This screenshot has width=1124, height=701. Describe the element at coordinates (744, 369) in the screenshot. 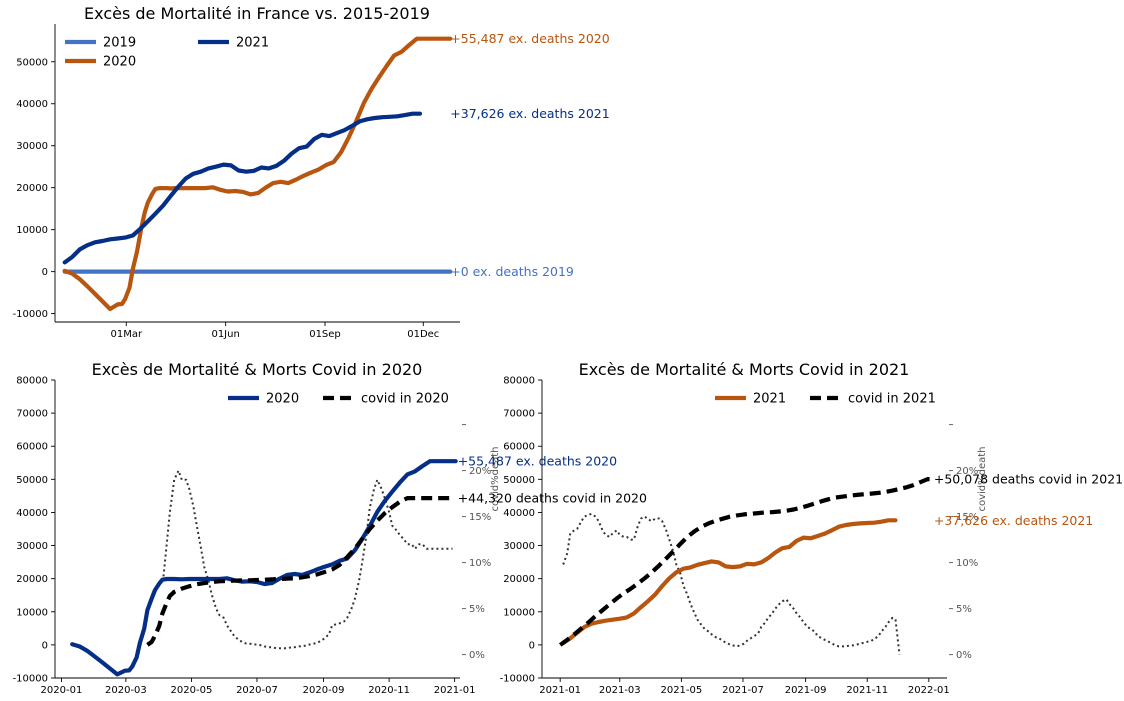

I see `chart-title: Excès de Mortalité & Morts Covid in 2021` at that location.